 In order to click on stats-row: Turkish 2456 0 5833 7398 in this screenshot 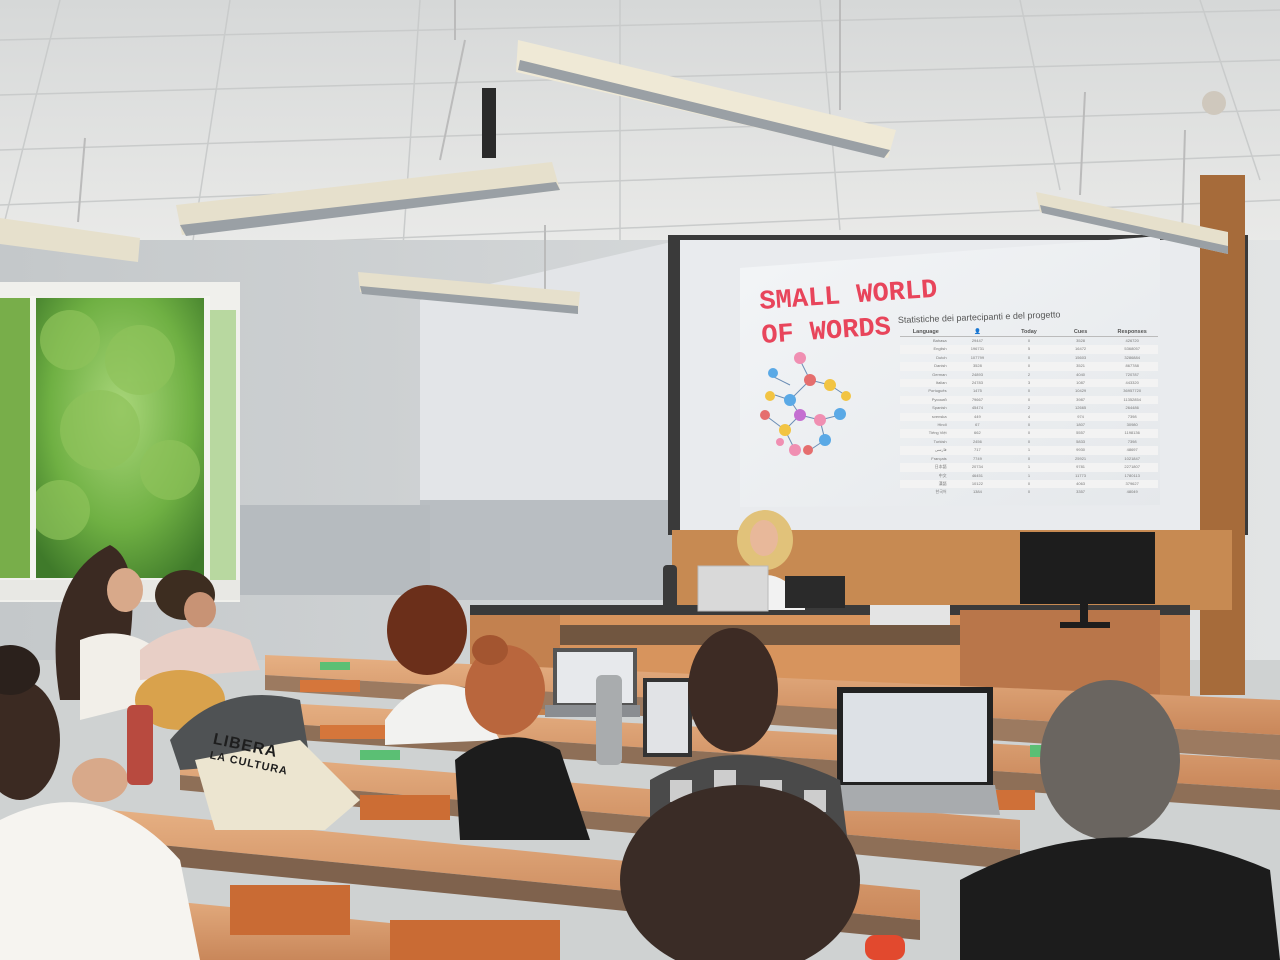, I will do `click(1029, 442)`.